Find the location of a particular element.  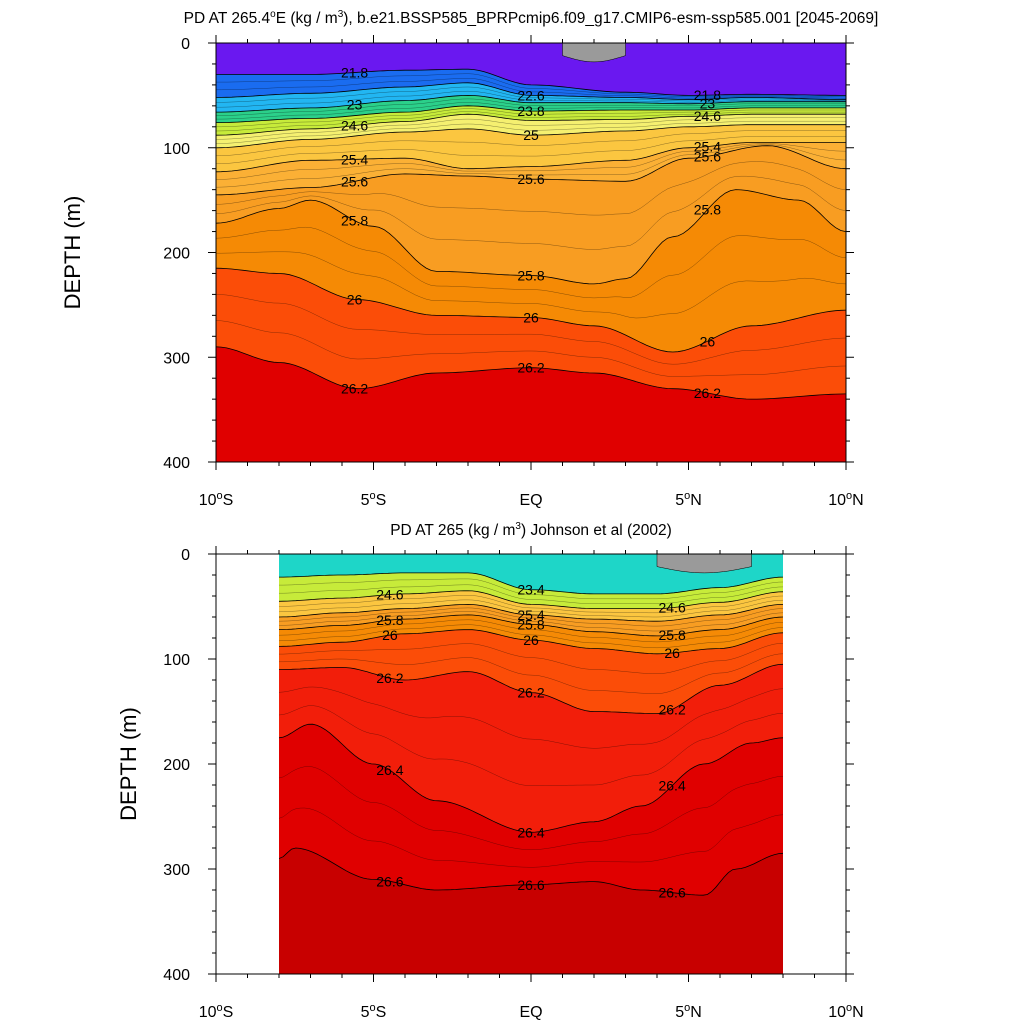

y-tick-label: 100 is located at coordinates (176, 660).